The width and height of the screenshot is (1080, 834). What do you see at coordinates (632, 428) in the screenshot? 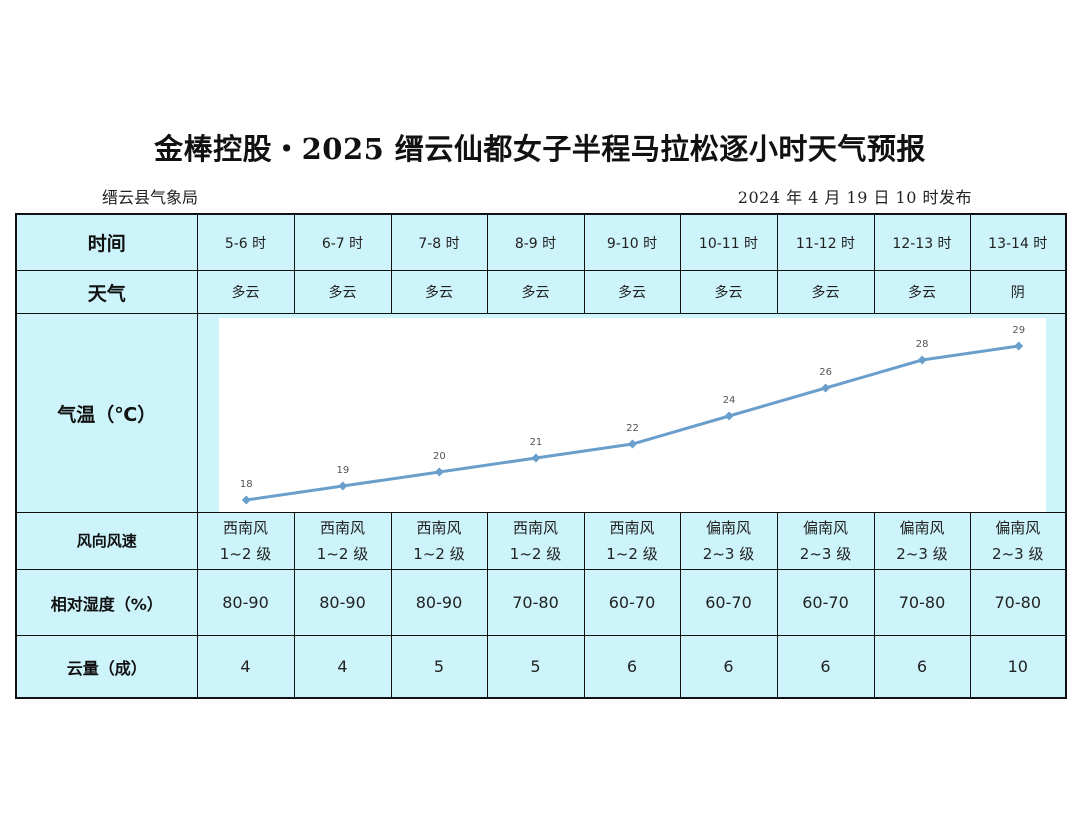
I see `temperature-data-label: 22` at bounding box center [632, 428].